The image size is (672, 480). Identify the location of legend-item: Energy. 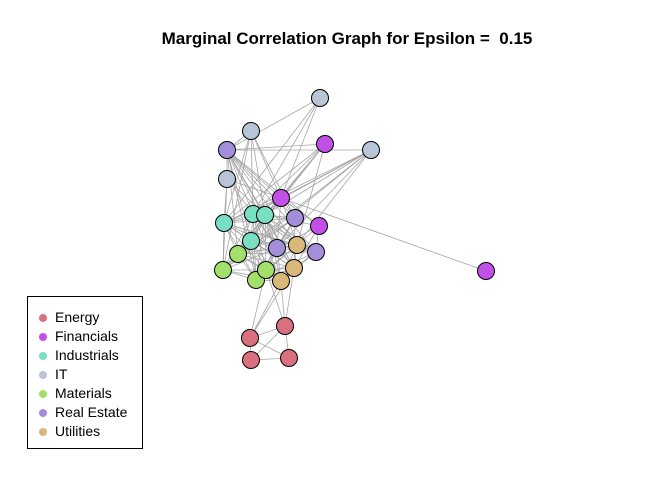
(86, 317).